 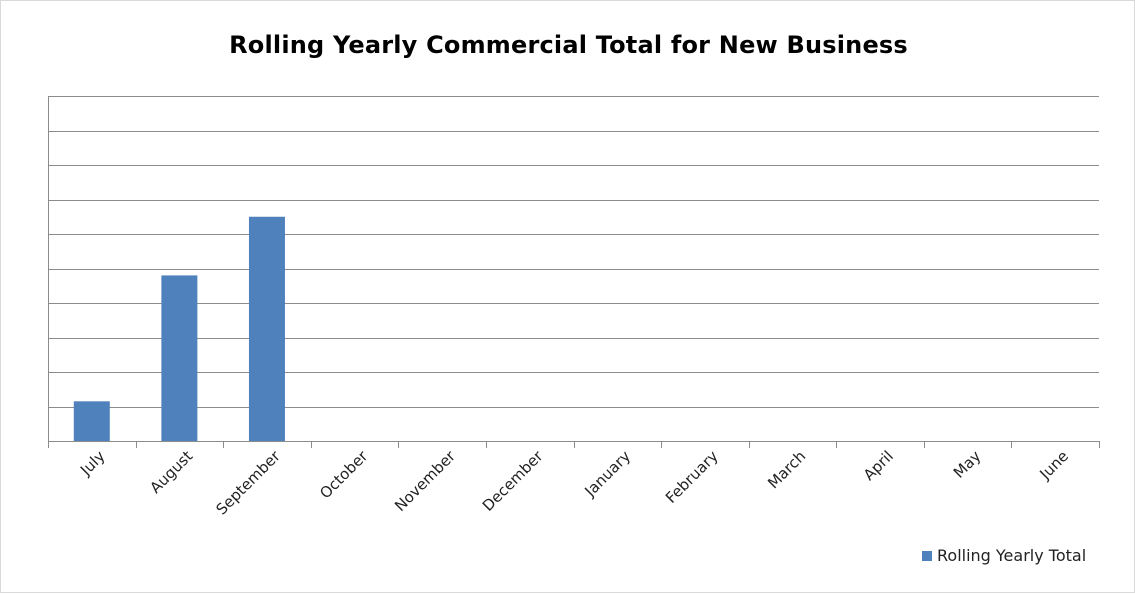 What do you see at coordinates (266, 328) in the screenshot?
I see `bar-september` at bounding box center [266, 328].